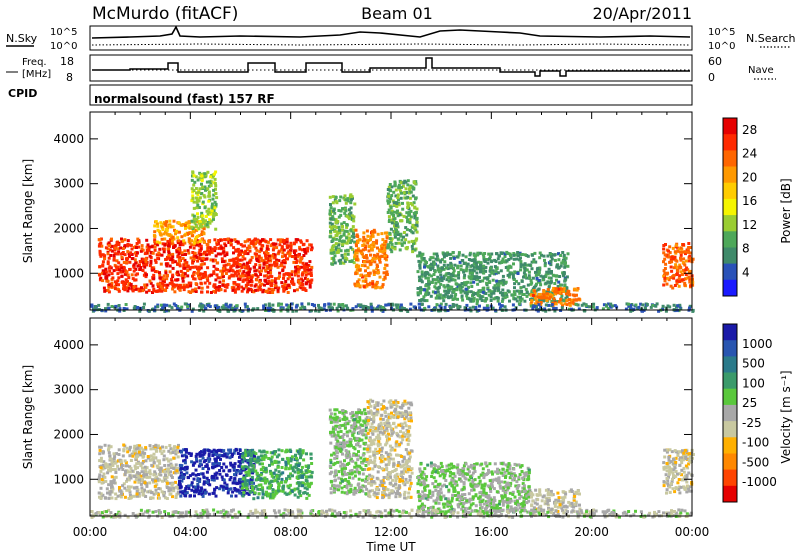 Image resolution: width=800 pixels, height=554 pixels. What do you see at coordinates (165, 14) in the screenshot?
I see `station-title: McMurdo (fitACF)` at bounding box center [165, 14].